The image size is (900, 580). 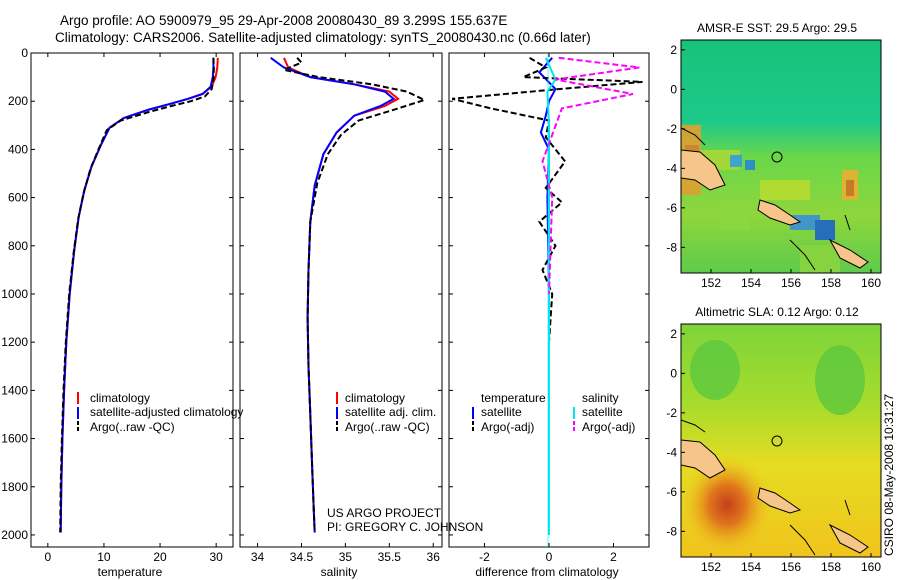 I want to click on x-tick-label: 30, so click(x=216, y=557).